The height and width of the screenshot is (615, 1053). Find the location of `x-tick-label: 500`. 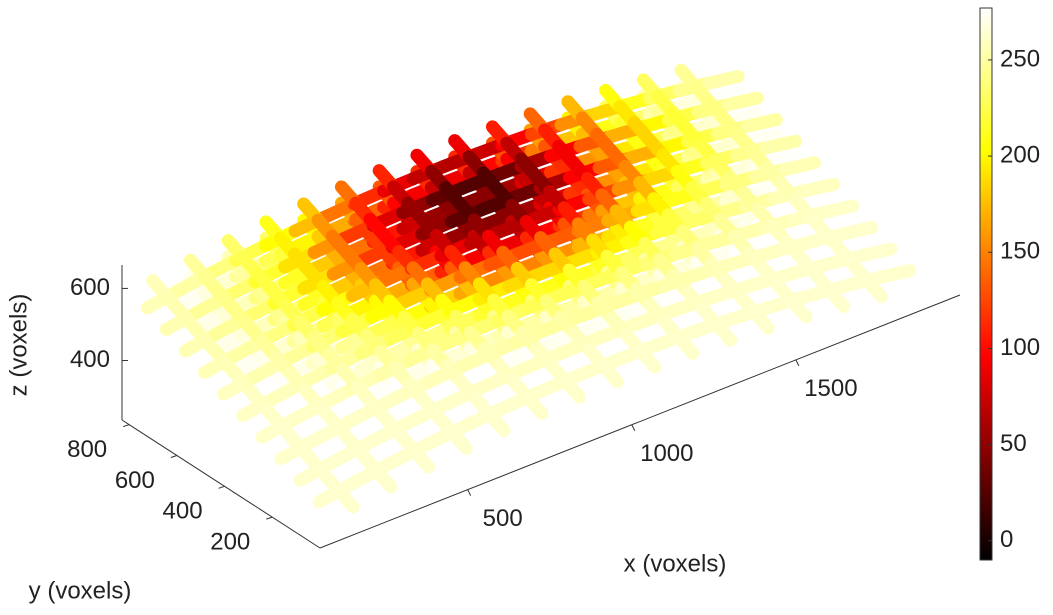

x-tick-label: 500 is located at coordinates (503, 518).